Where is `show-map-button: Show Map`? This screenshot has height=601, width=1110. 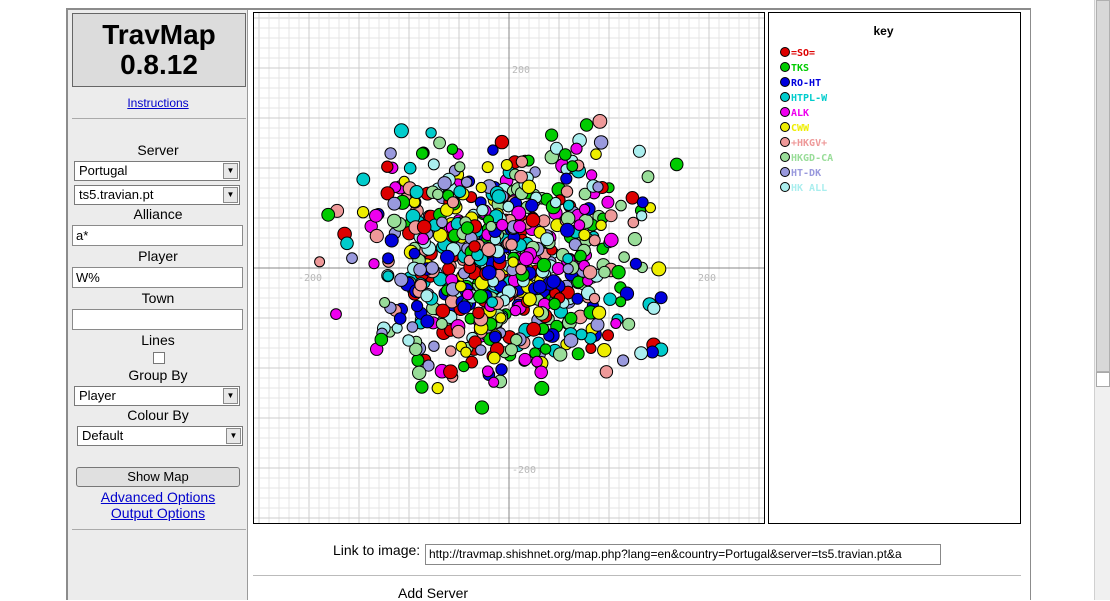
show-map-button: Show Map is located at coordinates (158, 477).